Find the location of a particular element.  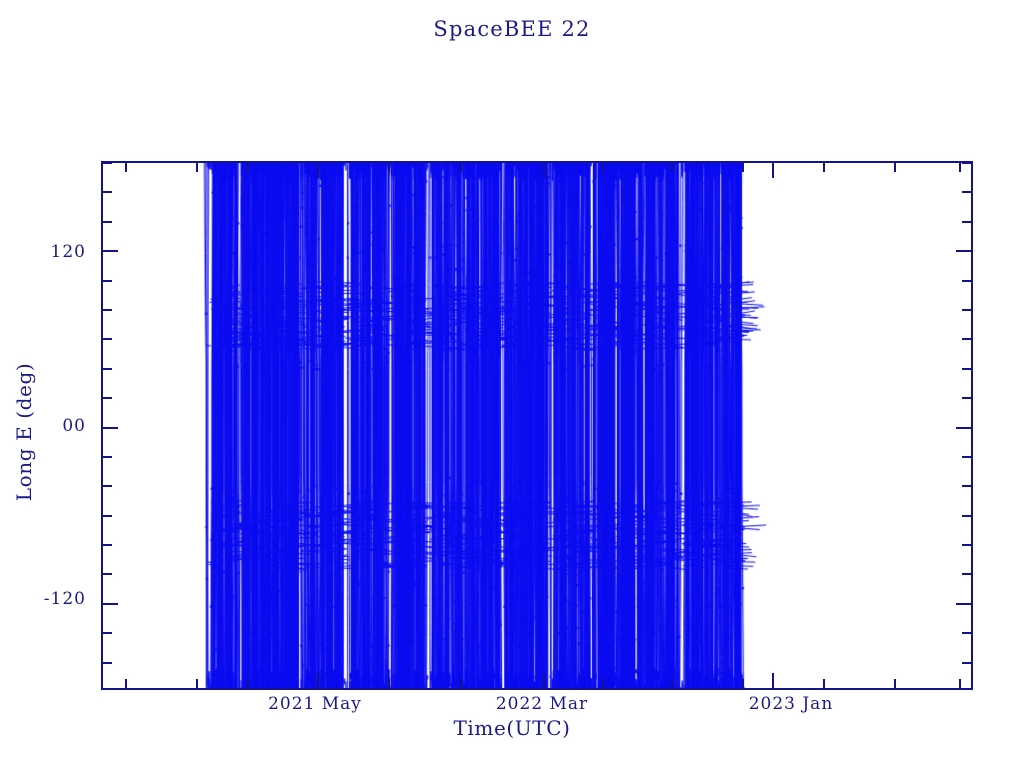

x-axis-title: Time(UTC) is located at coordinates (512, 728).